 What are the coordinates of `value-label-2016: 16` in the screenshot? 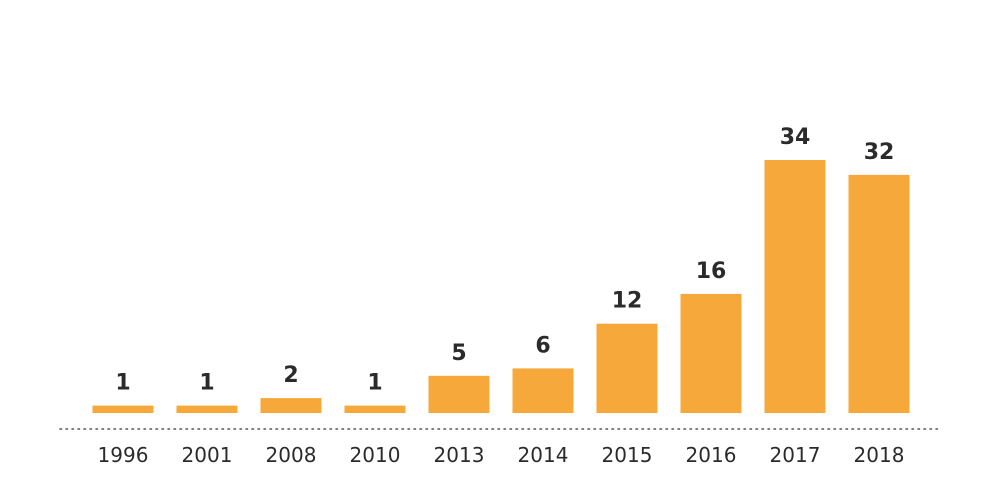 It's located at (711, 271).